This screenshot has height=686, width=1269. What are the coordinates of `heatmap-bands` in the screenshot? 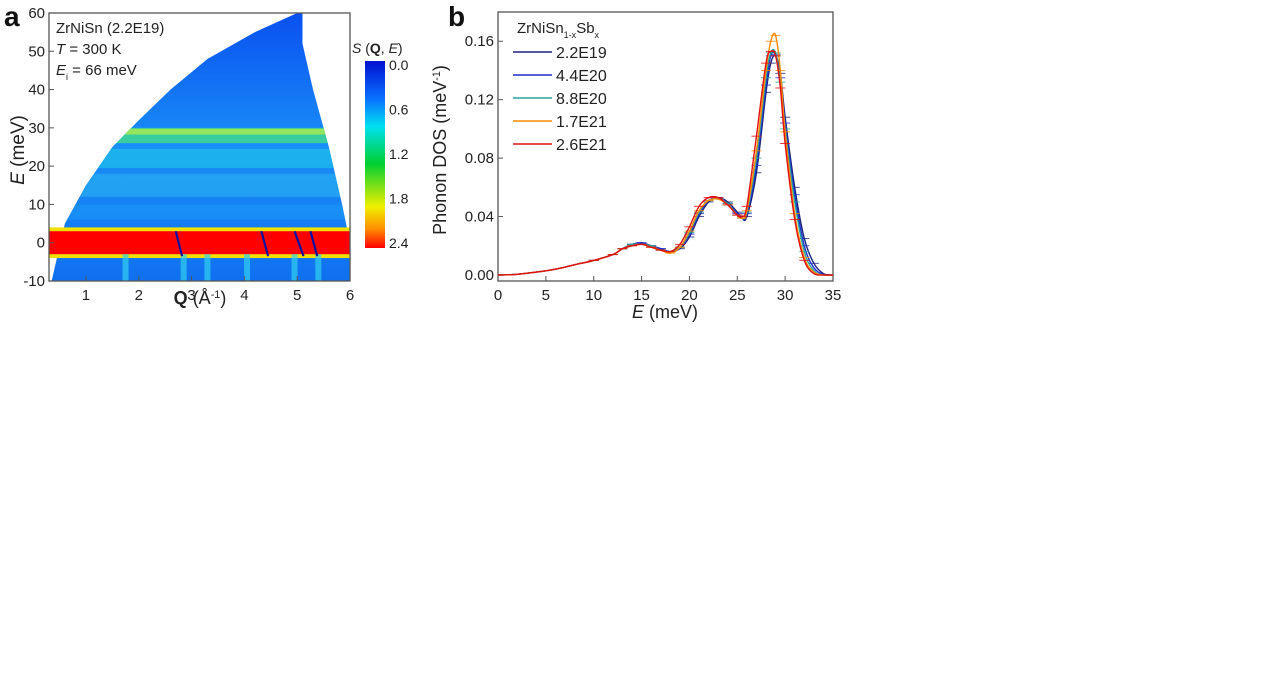 It's located at (200, 173).